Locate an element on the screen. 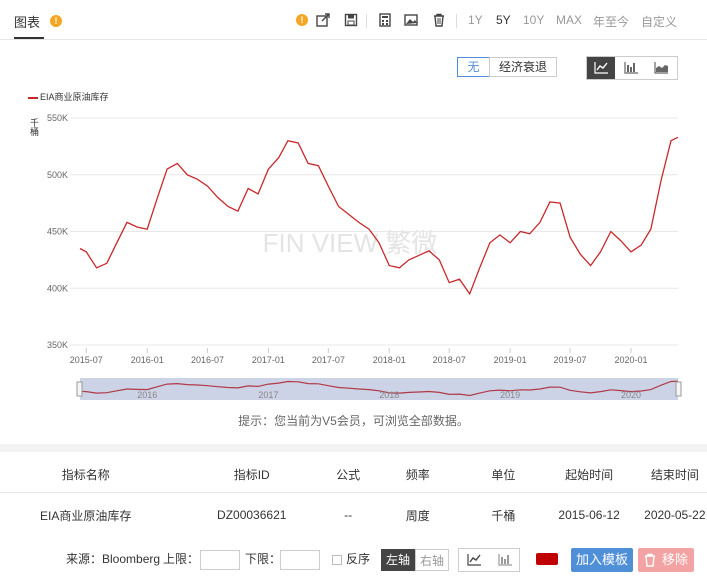 Image resolution: width=707 pixels, height=582 pixels. remove-label: 移除 is located at coordinates (675, 559).